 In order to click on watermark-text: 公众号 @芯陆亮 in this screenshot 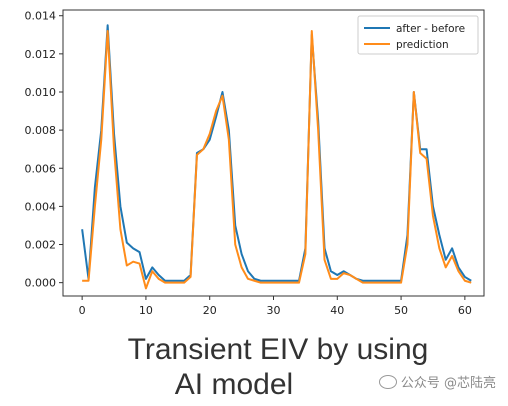, I will do `click(448, 383)`.